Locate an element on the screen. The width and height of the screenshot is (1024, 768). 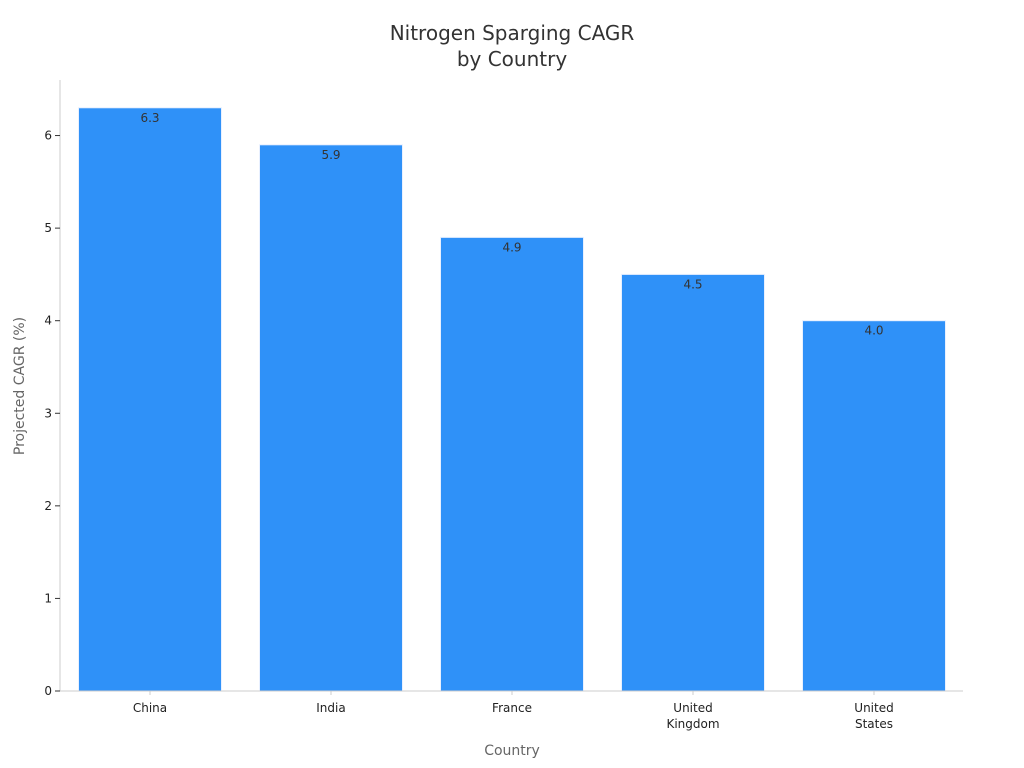
y-tick-label: 4 is located at coordinates (48, 321).